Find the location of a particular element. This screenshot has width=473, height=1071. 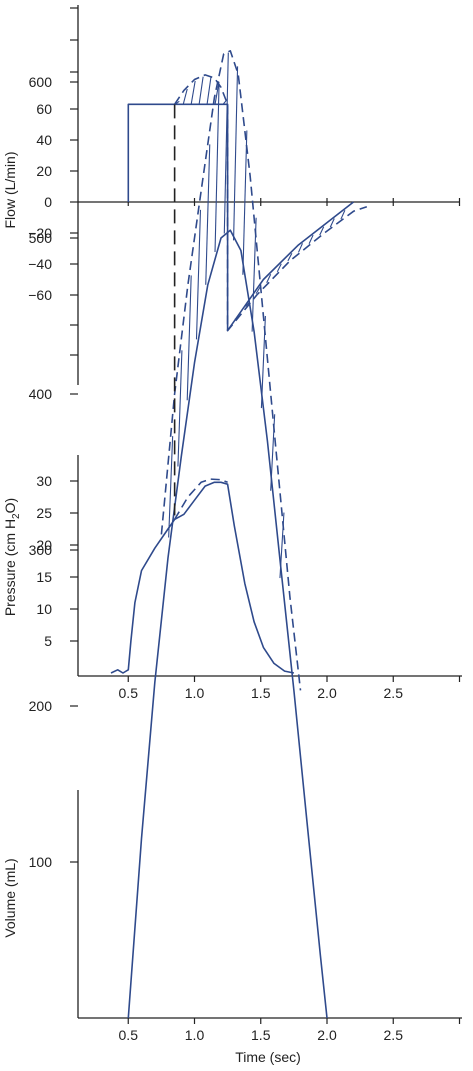

flow-ytick-label: 60 is located at coordinates (44, 109).